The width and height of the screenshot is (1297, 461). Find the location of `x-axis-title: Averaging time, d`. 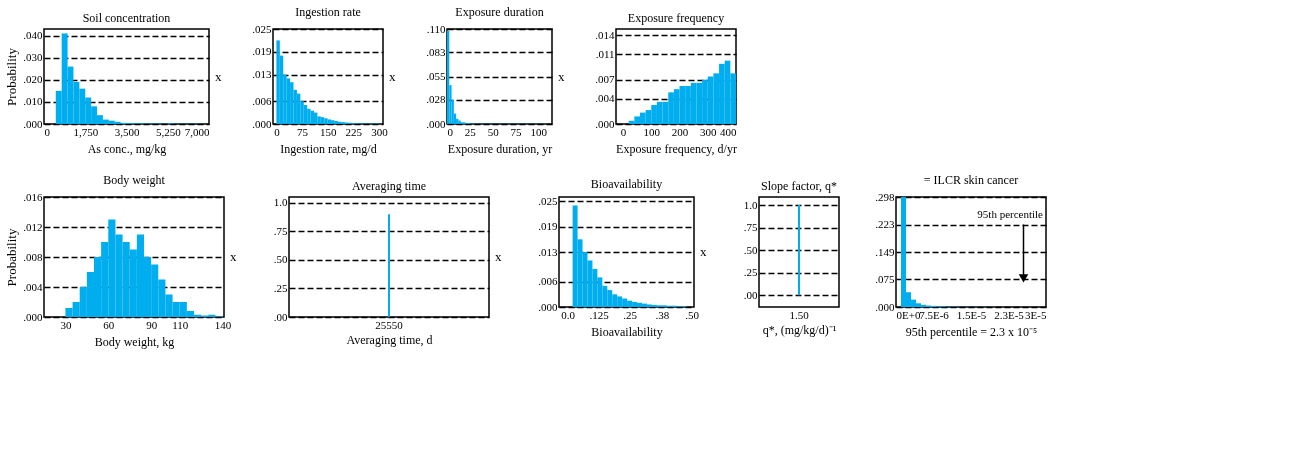

x-axis-title: Averaging time, d is located at coordinates (389, 339).